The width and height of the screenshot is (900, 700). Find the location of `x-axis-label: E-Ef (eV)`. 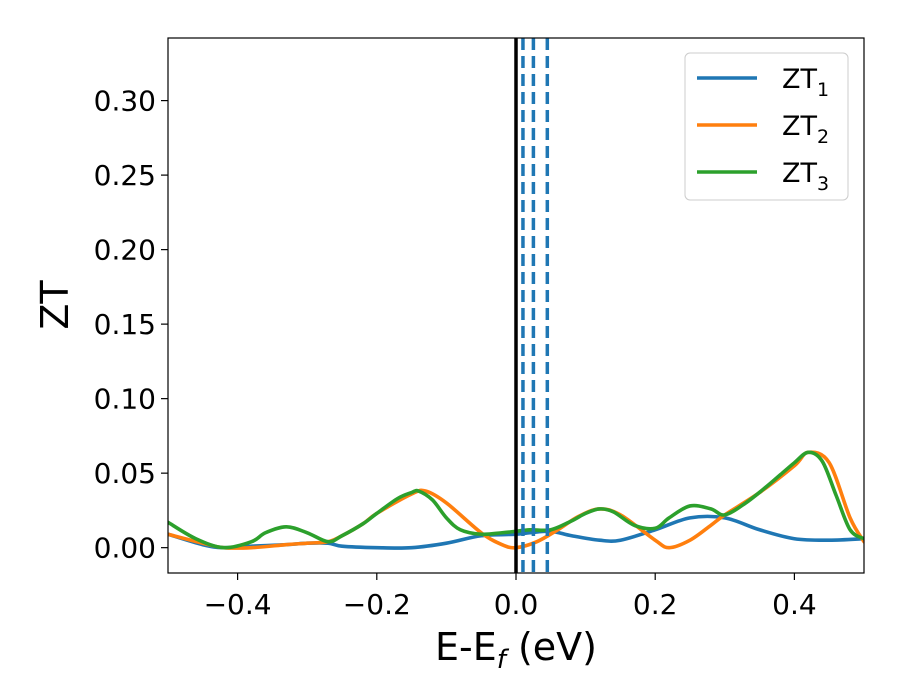

x-axis-label: E-Ef (eV) is located at coordinates (516, 650).